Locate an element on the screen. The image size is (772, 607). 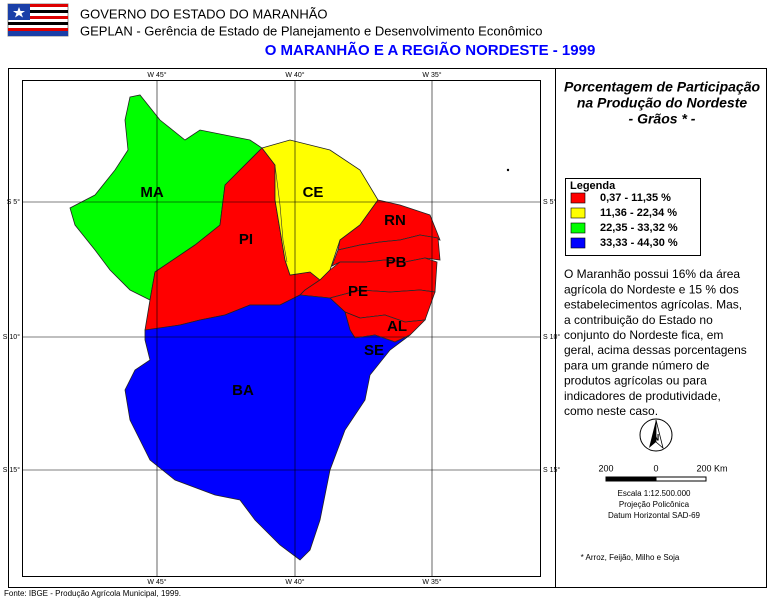
flag is located at coordinates (38, 20).